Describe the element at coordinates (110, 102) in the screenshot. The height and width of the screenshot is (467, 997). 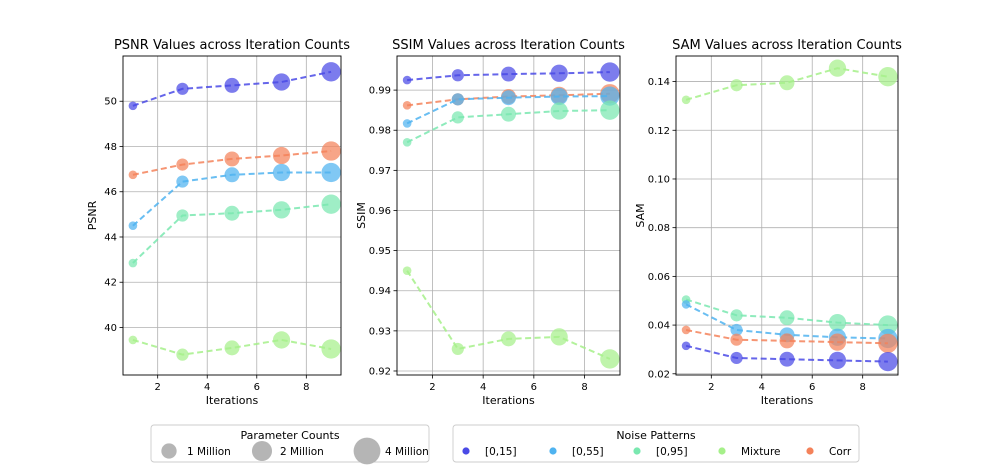
I see `y-tick-label: 50` at that location.